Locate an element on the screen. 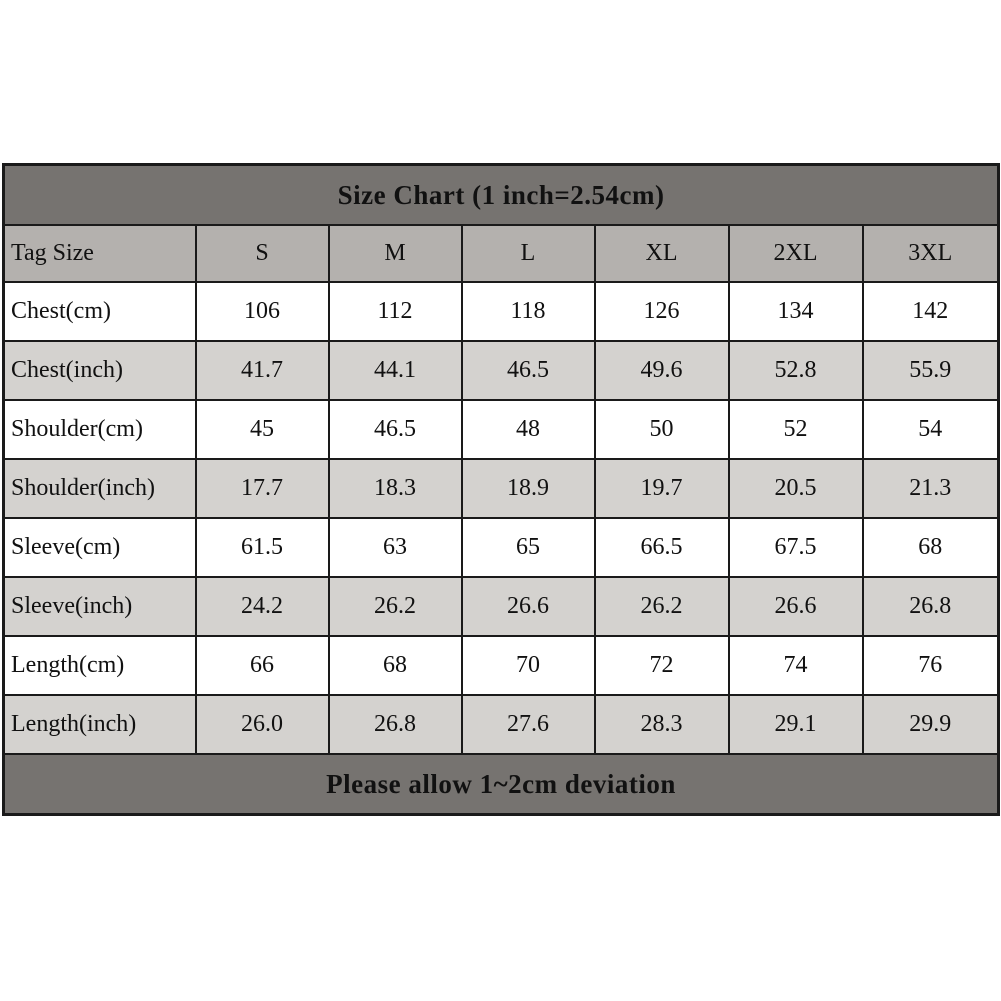 Image resolution: width=1001 pixels, height=1001 pixels. column-header-row: Tag Size S M L XL 2XL 3XL is located at coordinates (501, 253).